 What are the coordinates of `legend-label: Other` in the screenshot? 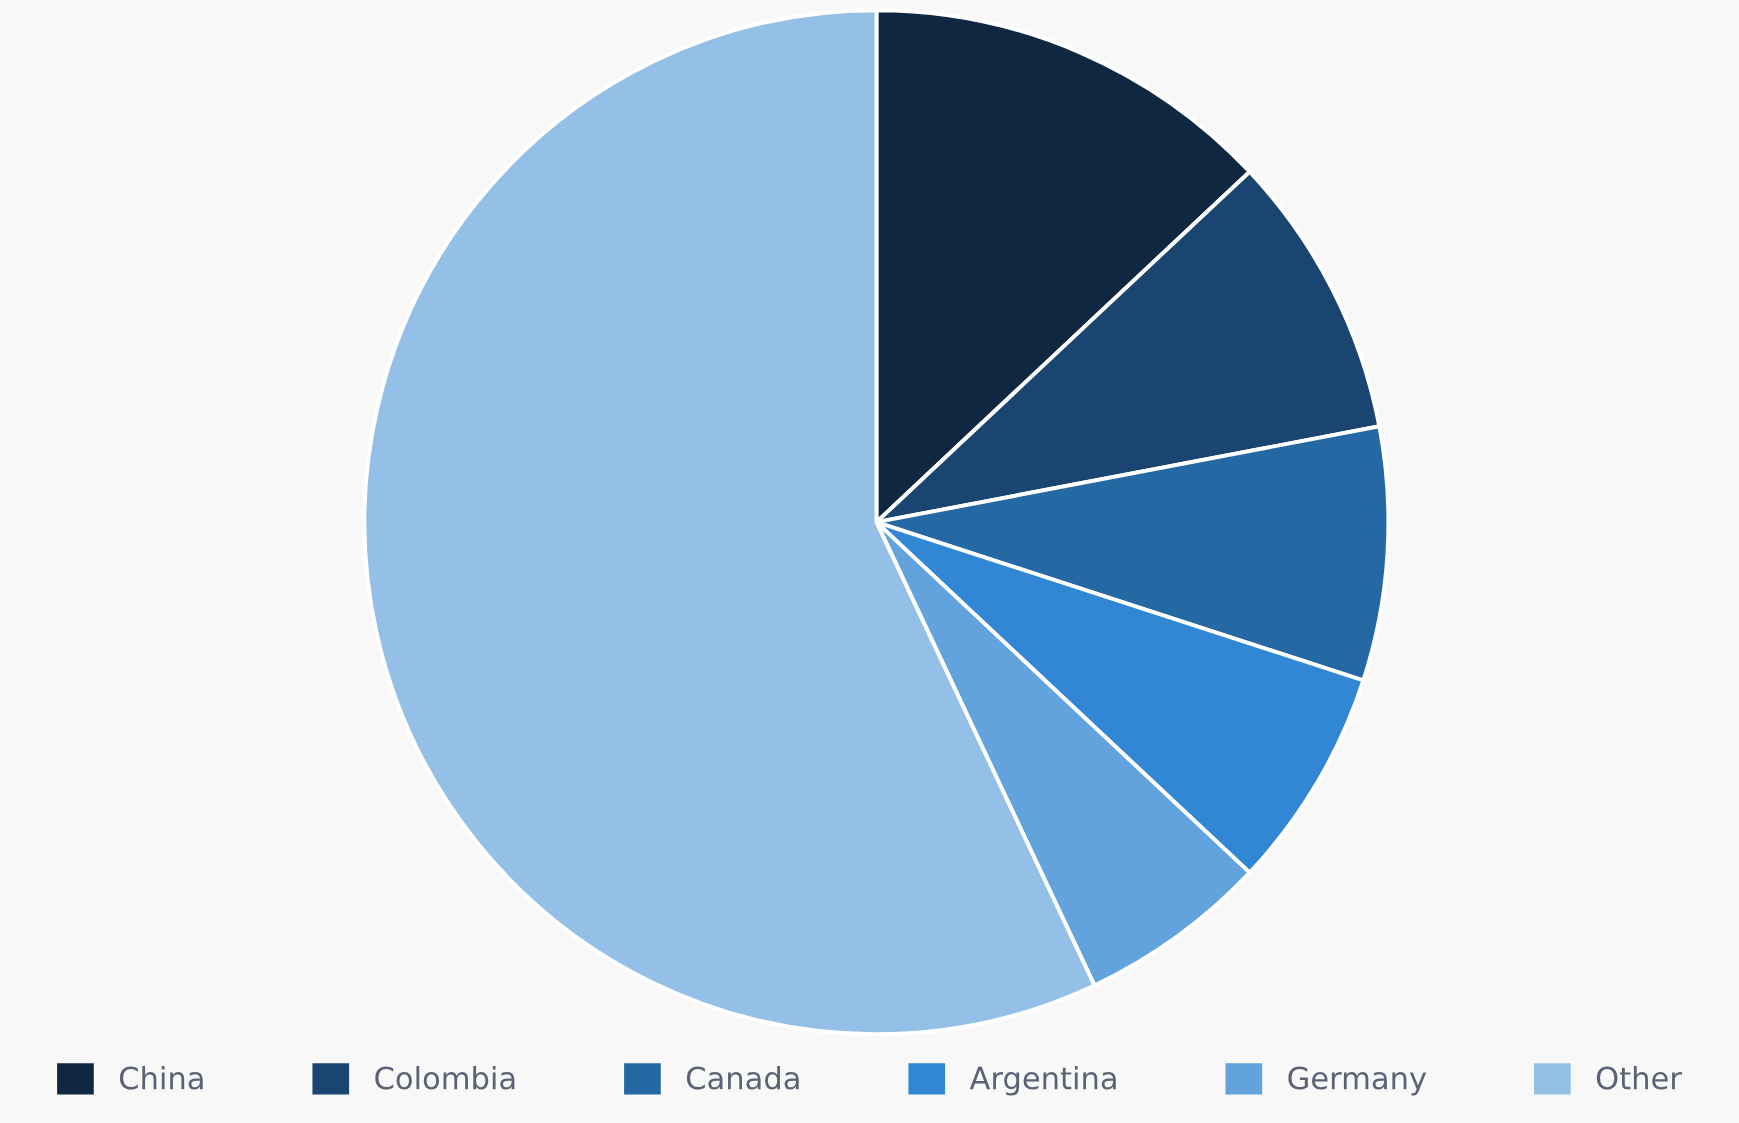 It's located at (1639, 1077).